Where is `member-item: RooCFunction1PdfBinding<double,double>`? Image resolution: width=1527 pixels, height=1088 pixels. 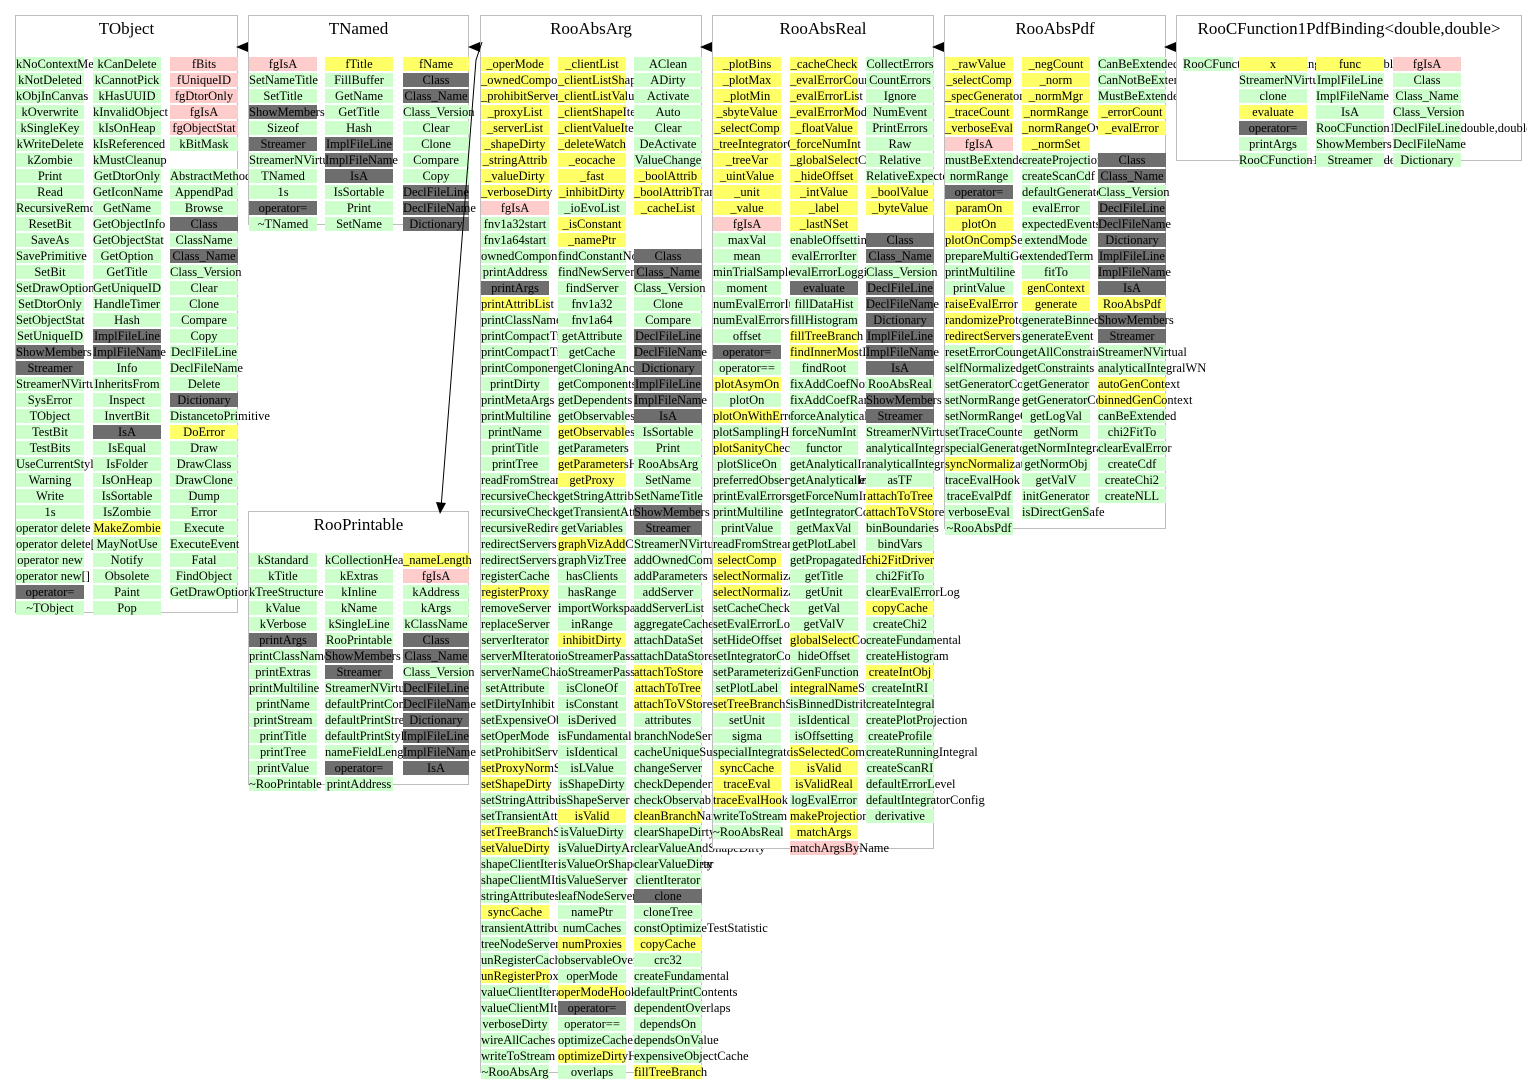
member-item: RooCFunction1PdfBinding<double,double> is located at coordinates (1421, 128).